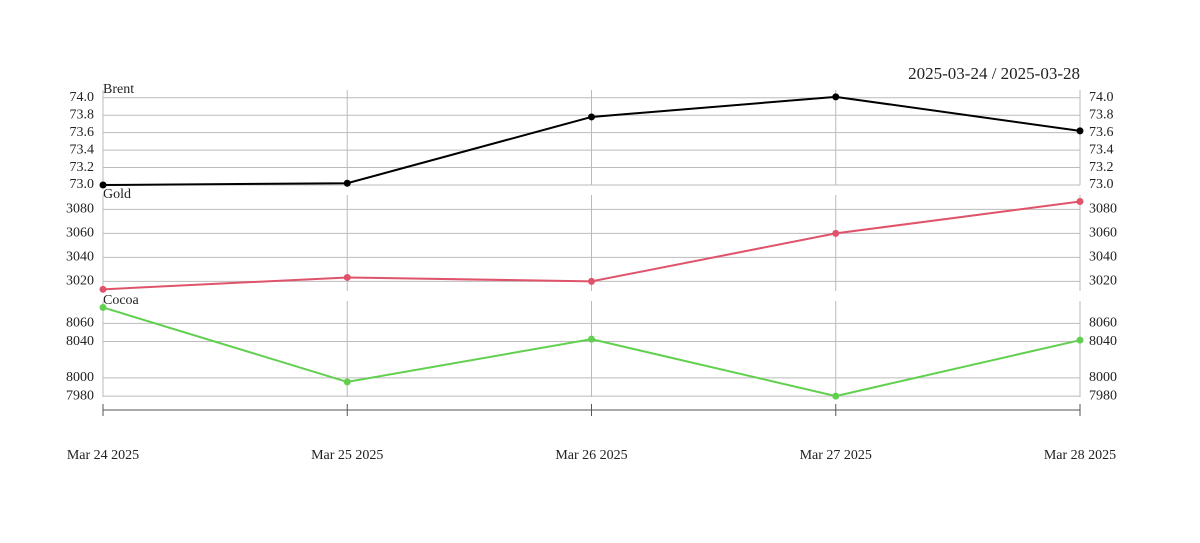  I want to click on y-tick-label: 8060, so click(80, 323).